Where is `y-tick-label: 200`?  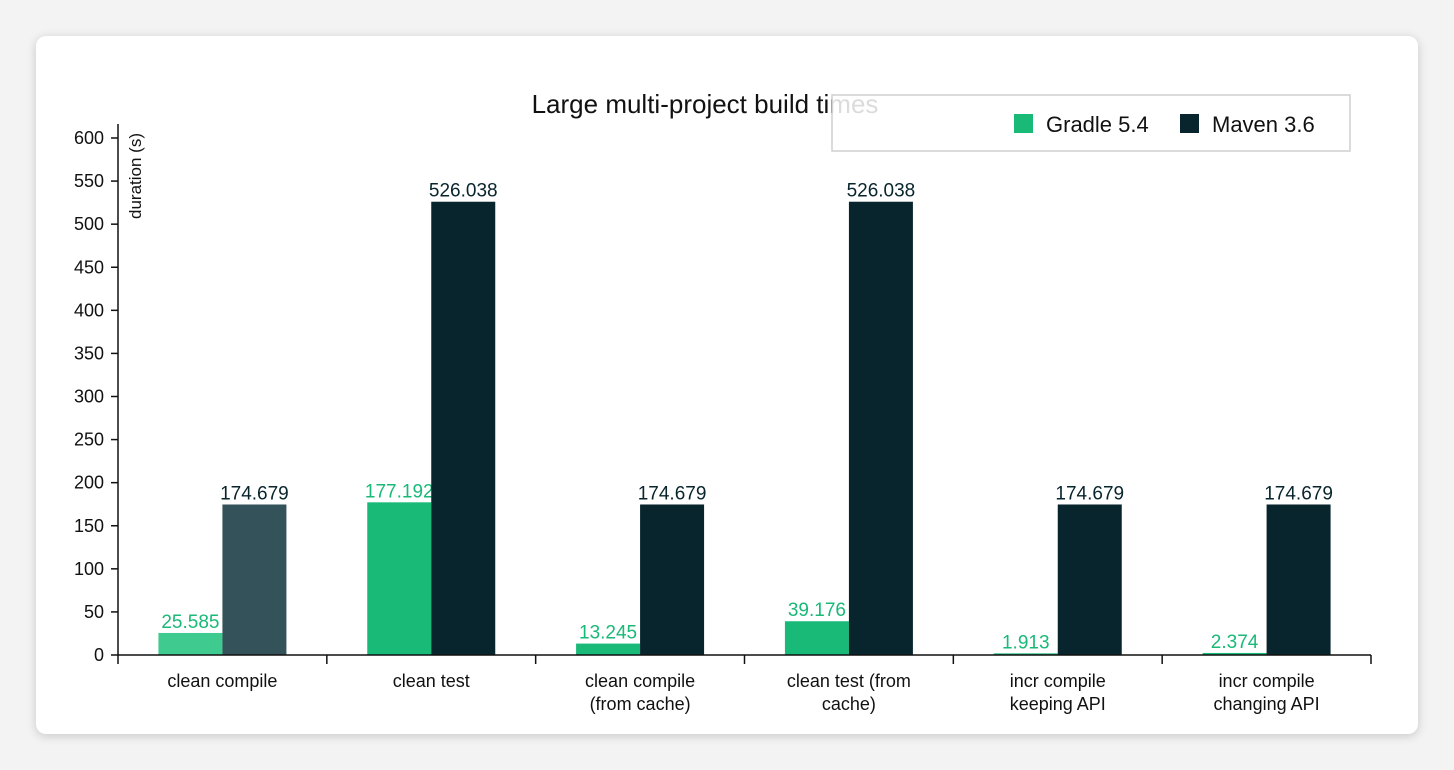
y-tick-label: 200 is located at coordinates (89, 483).